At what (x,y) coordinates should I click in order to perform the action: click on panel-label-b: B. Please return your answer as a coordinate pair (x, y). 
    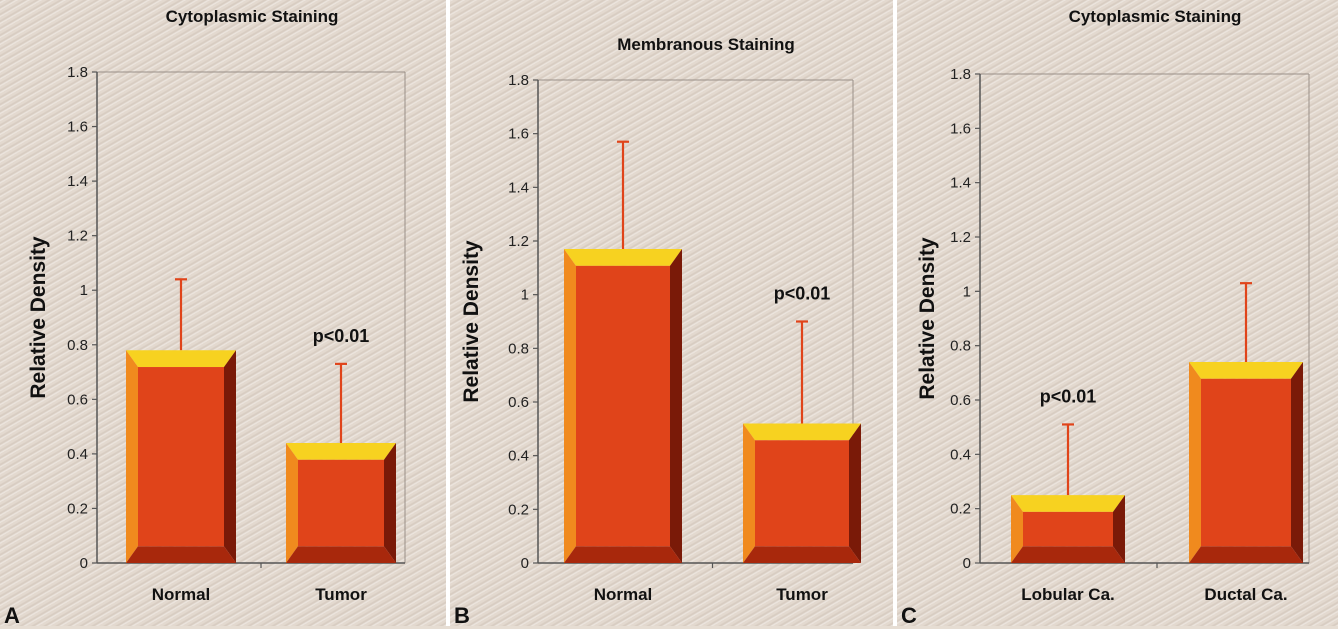
    Looking at the image, I should click on (462, 615).